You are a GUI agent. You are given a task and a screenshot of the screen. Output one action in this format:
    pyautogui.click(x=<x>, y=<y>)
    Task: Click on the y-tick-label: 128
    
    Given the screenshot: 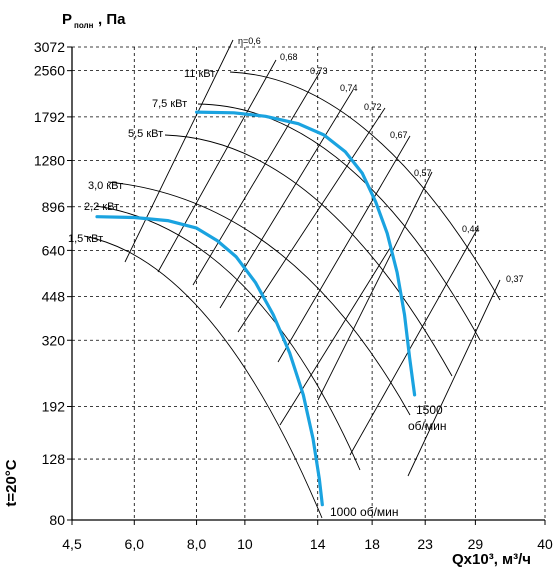 What is the action you would take?
    pyautogui.click(x=54, y=459)
    